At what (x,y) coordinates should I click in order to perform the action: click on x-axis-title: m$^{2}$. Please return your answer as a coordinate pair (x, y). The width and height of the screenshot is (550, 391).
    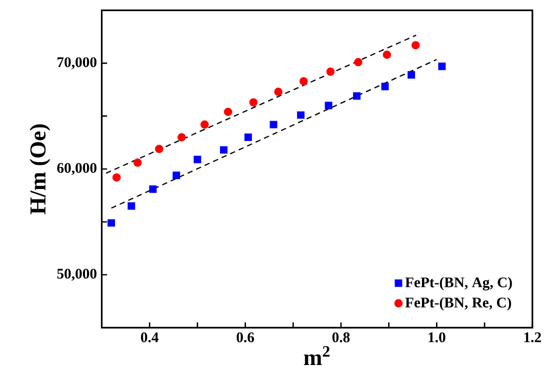
    Looking at the image, I should click on (317, 356).